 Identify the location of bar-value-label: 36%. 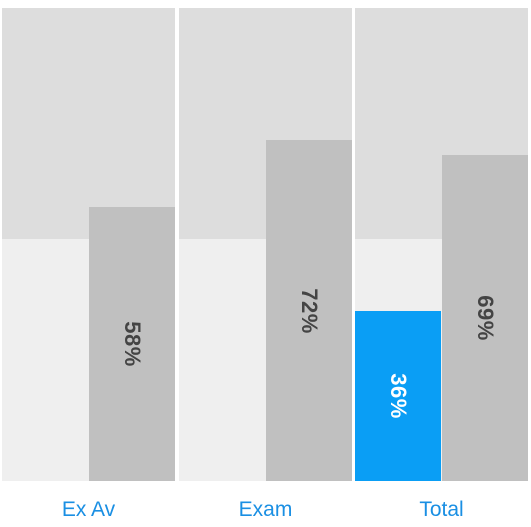
(398, 396).